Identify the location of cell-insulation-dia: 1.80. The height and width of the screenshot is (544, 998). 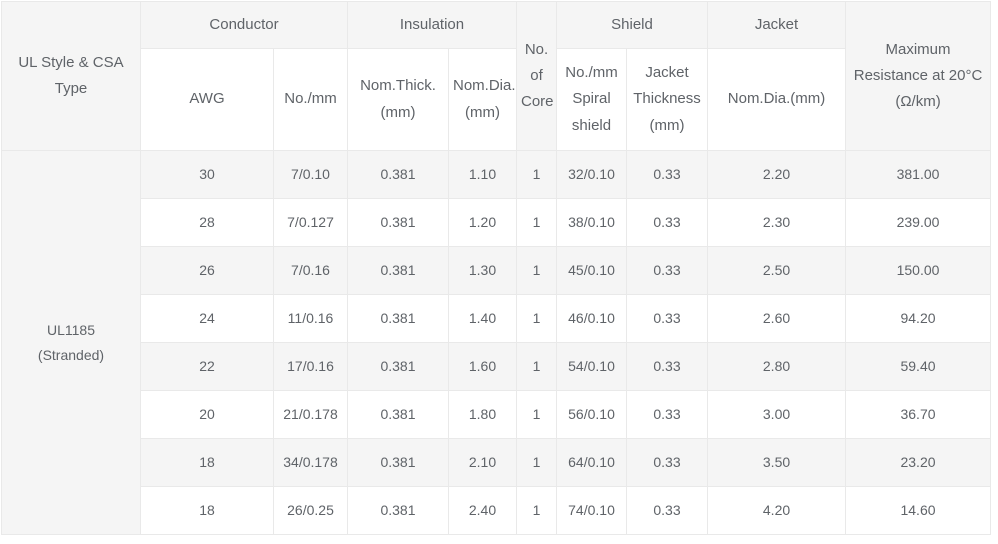
(482, 414).